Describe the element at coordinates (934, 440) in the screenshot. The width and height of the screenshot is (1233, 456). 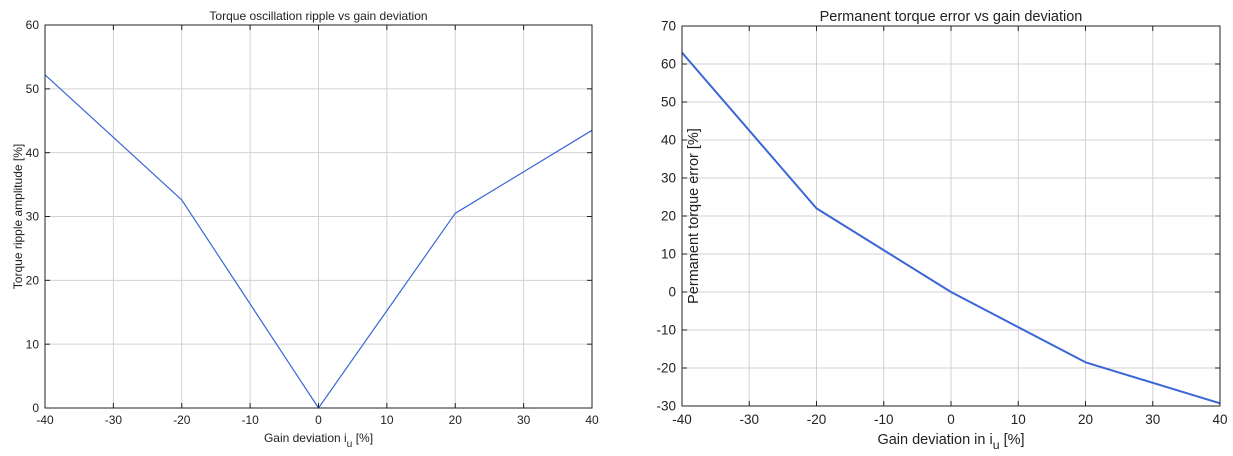
I see `x-axis-label-text: Gain deviation in i` at that location.